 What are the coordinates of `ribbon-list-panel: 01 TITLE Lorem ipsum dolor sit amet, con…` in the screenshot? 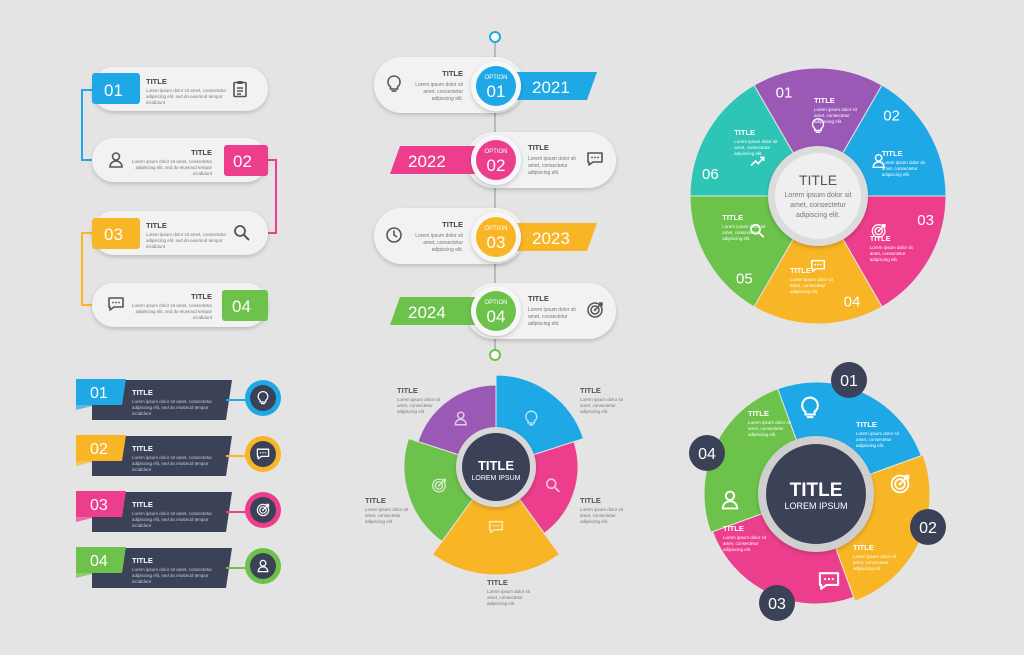 It's located at (178, 483).